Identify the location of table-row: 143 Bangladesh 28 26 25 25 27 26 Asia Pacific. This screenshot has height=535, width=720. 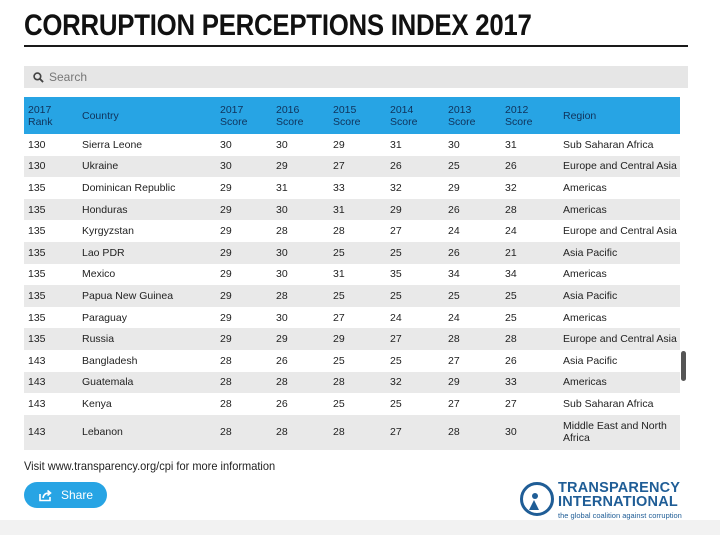
(352, 361).